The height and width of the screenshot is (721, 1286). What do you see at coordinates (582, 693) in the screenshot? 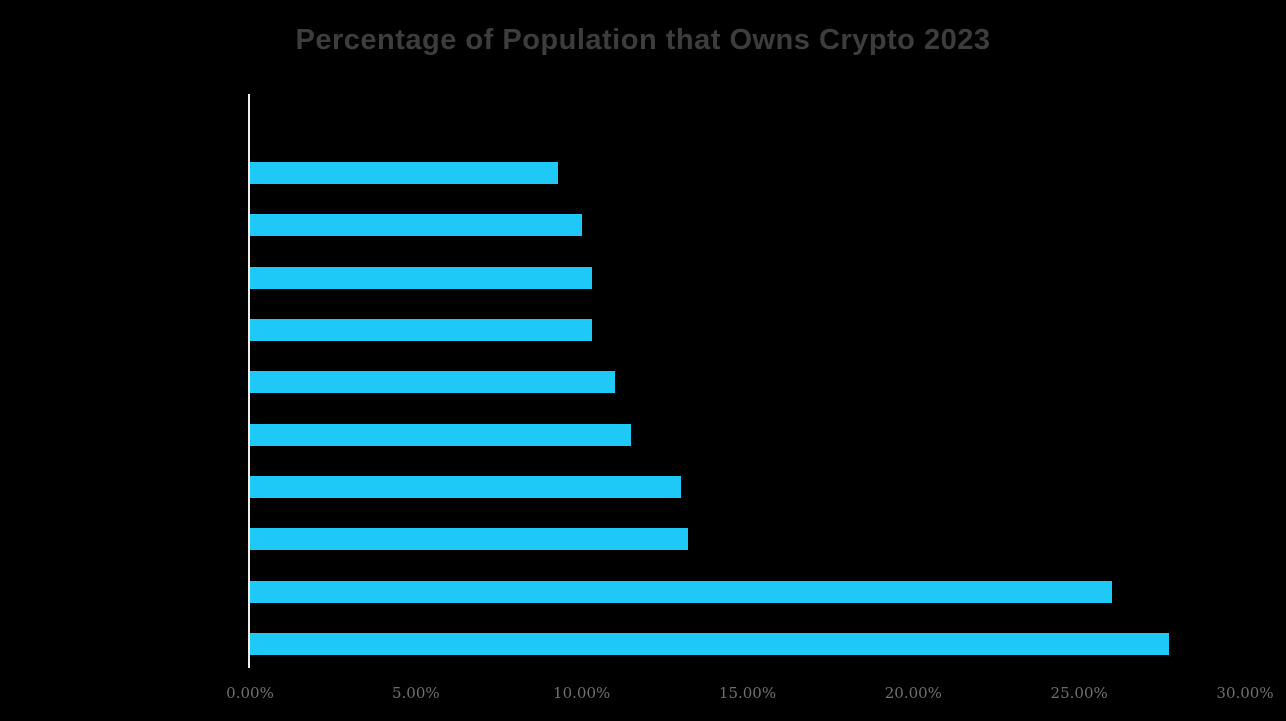
I see `x-axis-tick-label: 10.00%` at bounding box center [582, 693].